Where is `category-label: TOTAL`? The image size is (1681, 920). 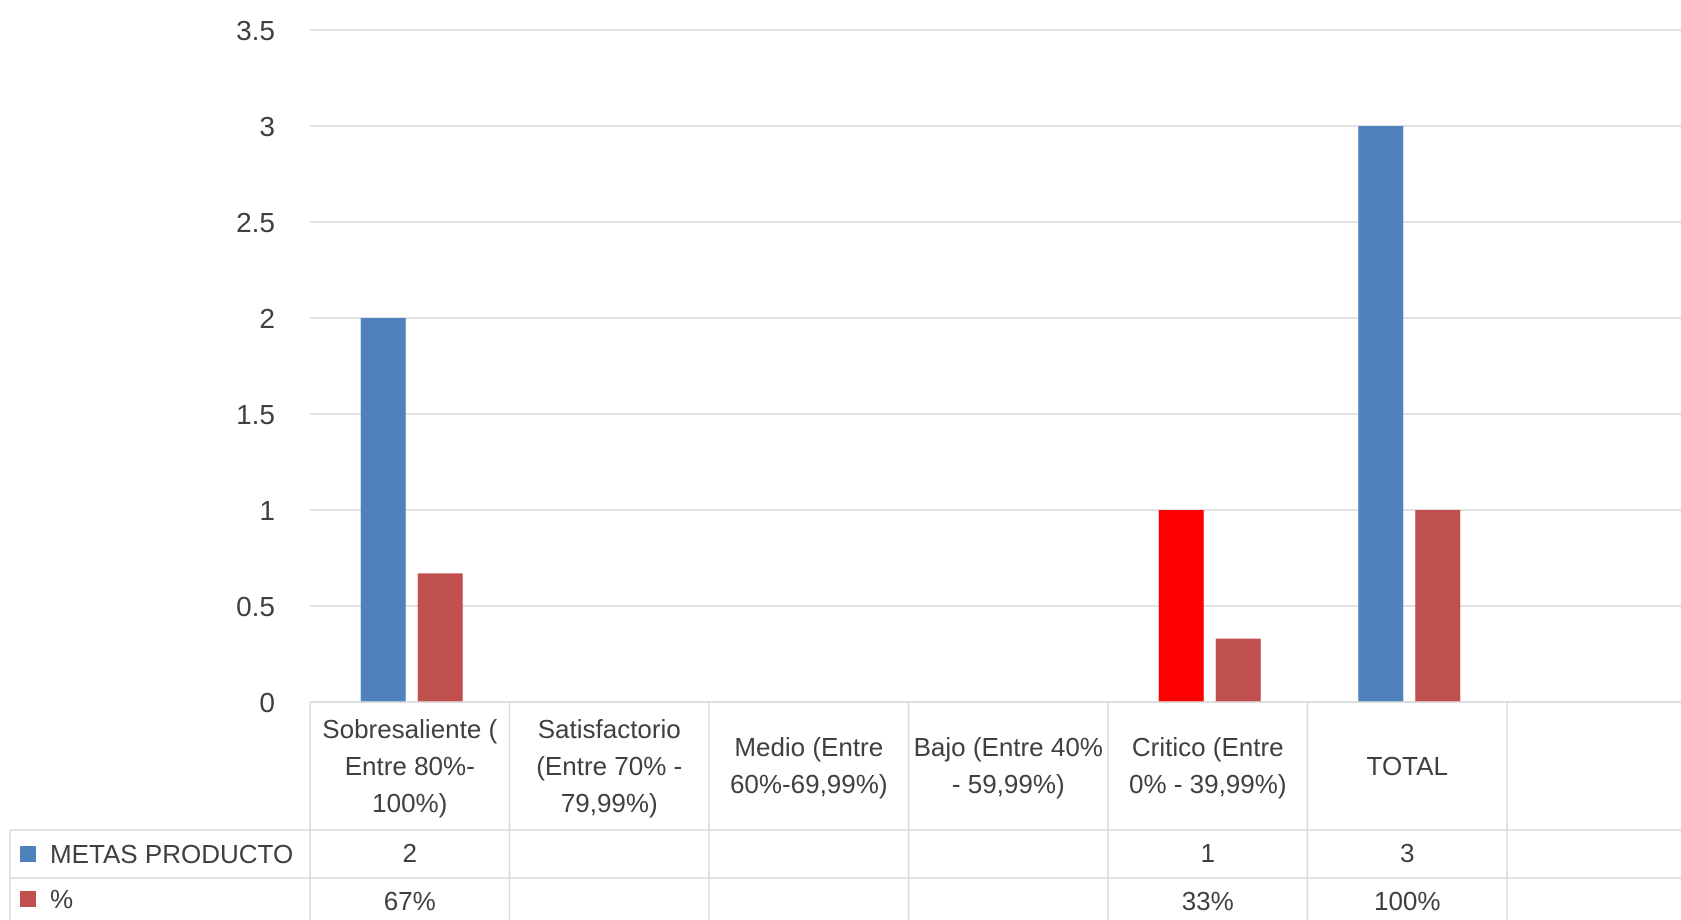
category-label: TOTAL is located at coordinates (1407, 765).